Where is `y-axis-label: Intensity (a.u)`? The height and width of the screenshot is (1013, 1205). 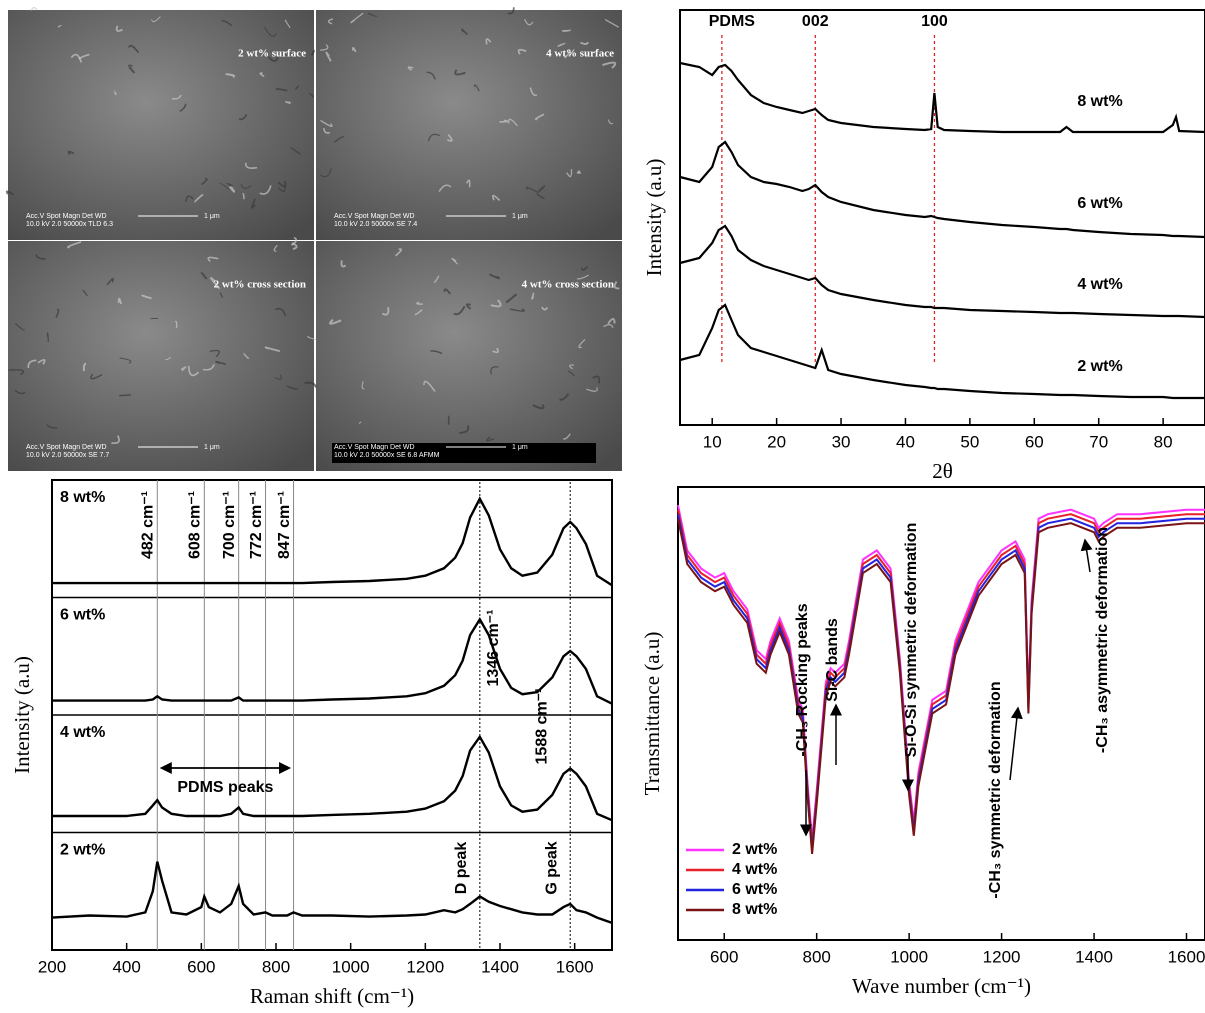
y-axis-label: Intensity (a.u) is located at coordinates (22, 715).